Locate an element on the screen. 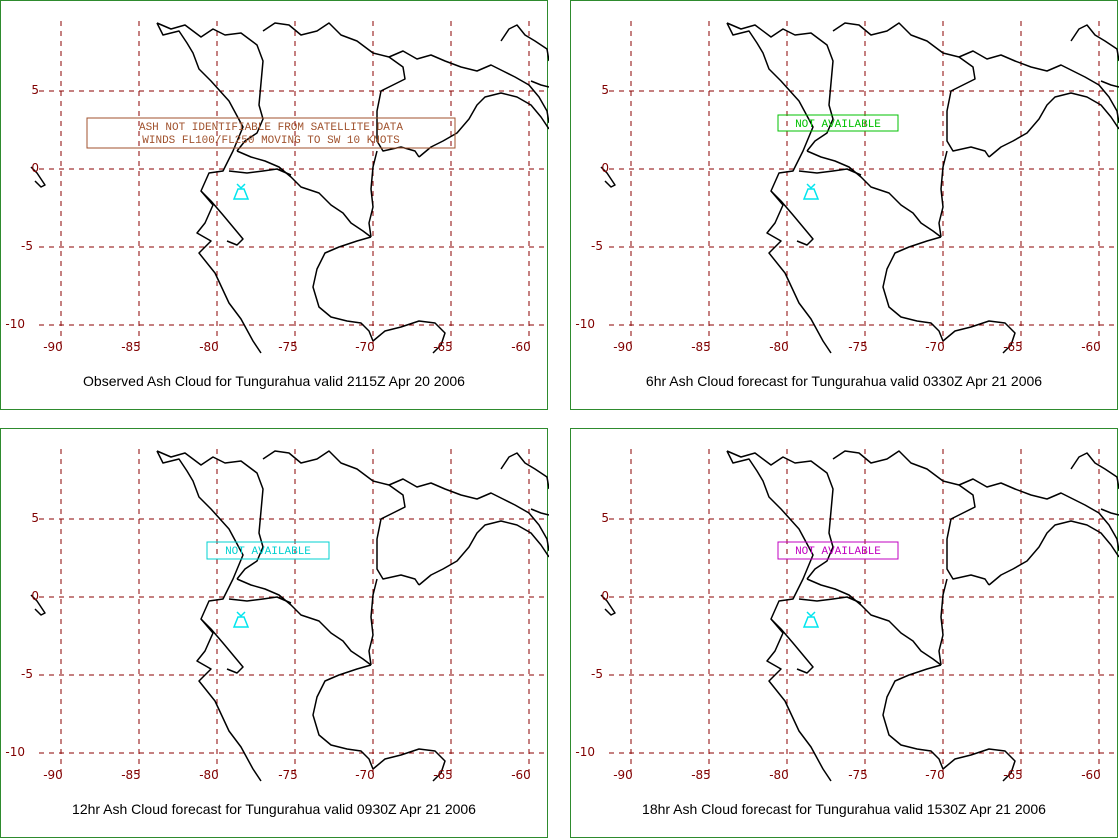 This screenshot has height=839, width=1119. message-text: NOT AVAILABLE is located at coordinates (268, 552).